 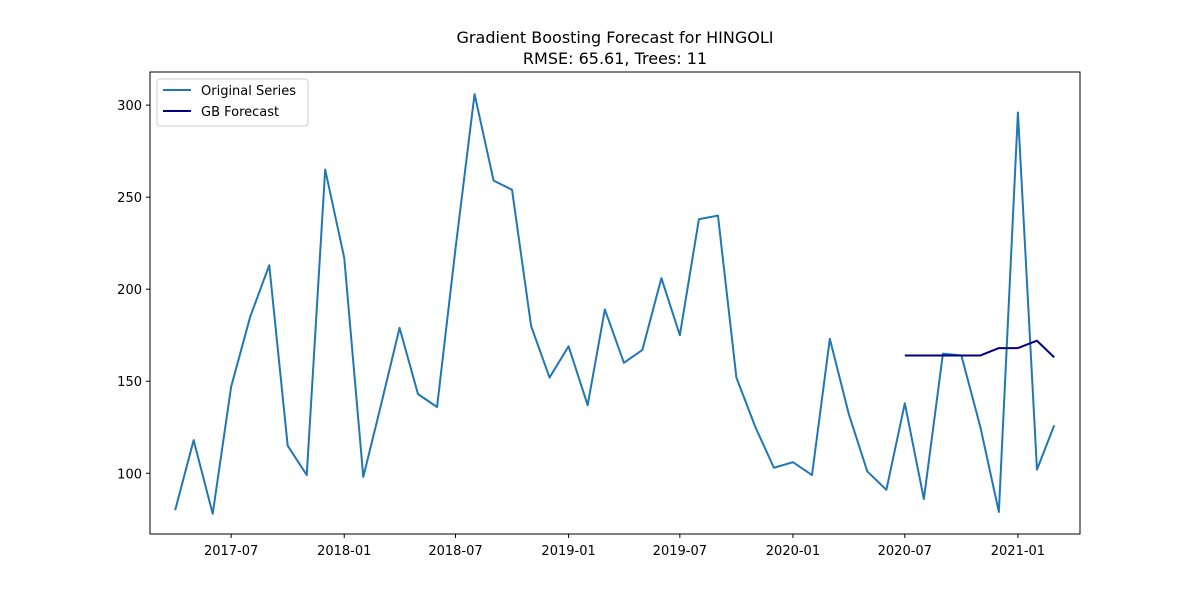 I want to click on chart-title: Gradient Boosting Forecast for HINGOLI, so click(x=615, y=37).